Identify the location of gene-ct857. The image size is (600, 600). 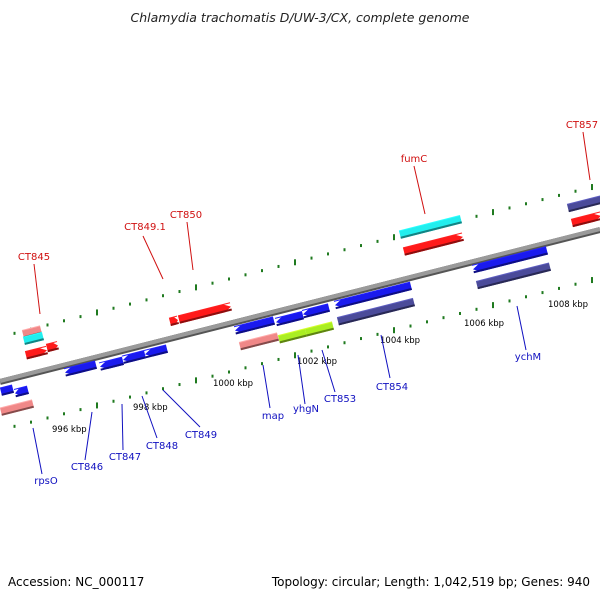
(585, 219).